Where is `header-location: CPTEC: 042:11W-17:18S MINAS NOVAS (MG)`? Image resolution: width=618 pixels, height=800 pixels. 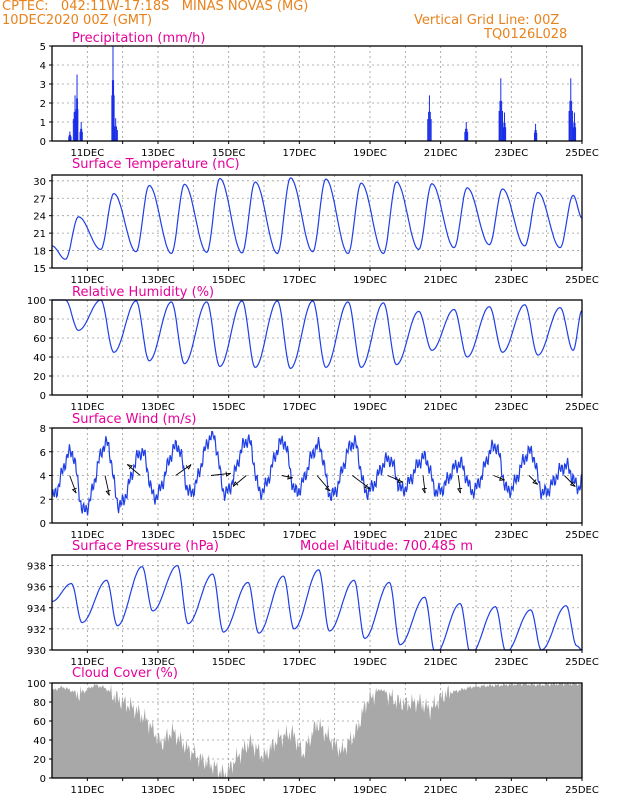
header-location: CPTEC: 042:11W-17:18S MINAS NOVAS (MG) is located at coordinates (155, 7).